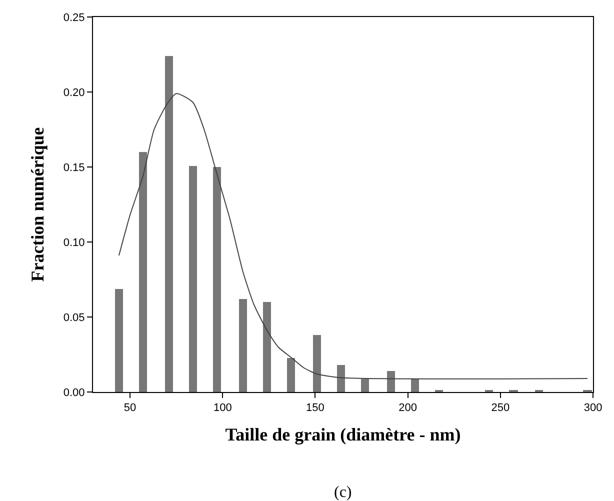 The image size is (614, 501). Describe the element at coordinates (74, 92) in the screenshot. I see `y-tick-label: 0.20` at that location.